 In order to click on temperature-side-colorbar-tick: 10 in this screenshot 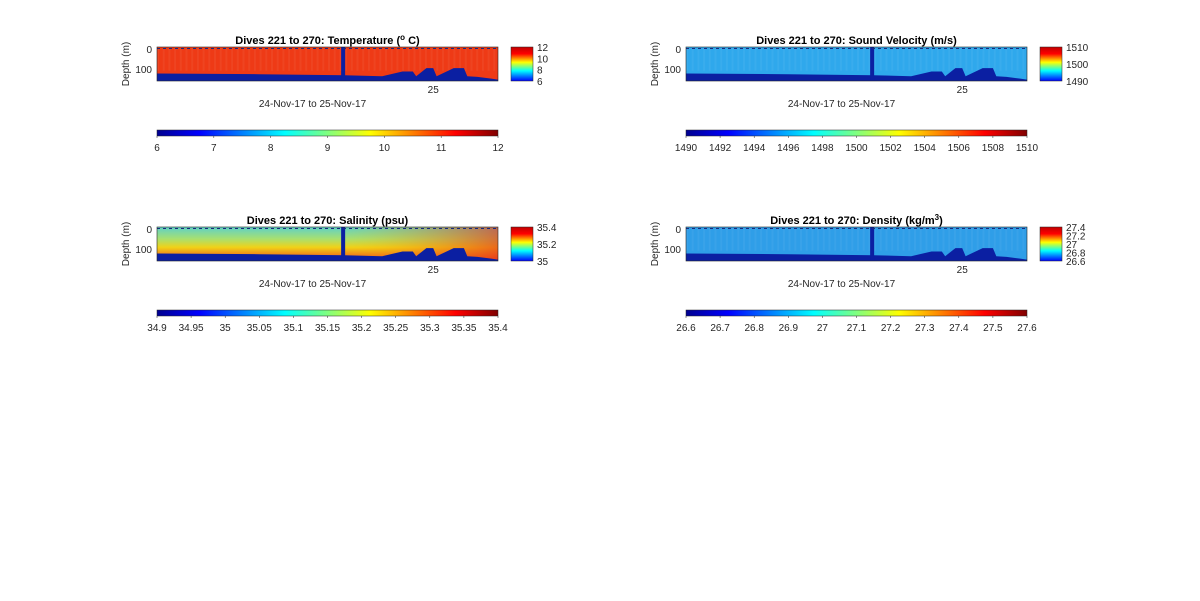, I will do `click(543, 59)`.